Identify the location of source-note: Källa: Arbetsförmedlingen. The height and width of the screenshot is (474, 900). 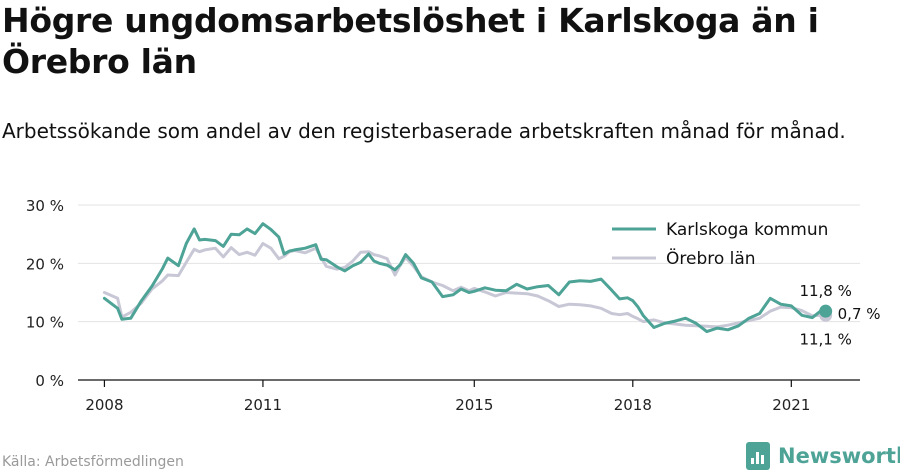
(93, 462).